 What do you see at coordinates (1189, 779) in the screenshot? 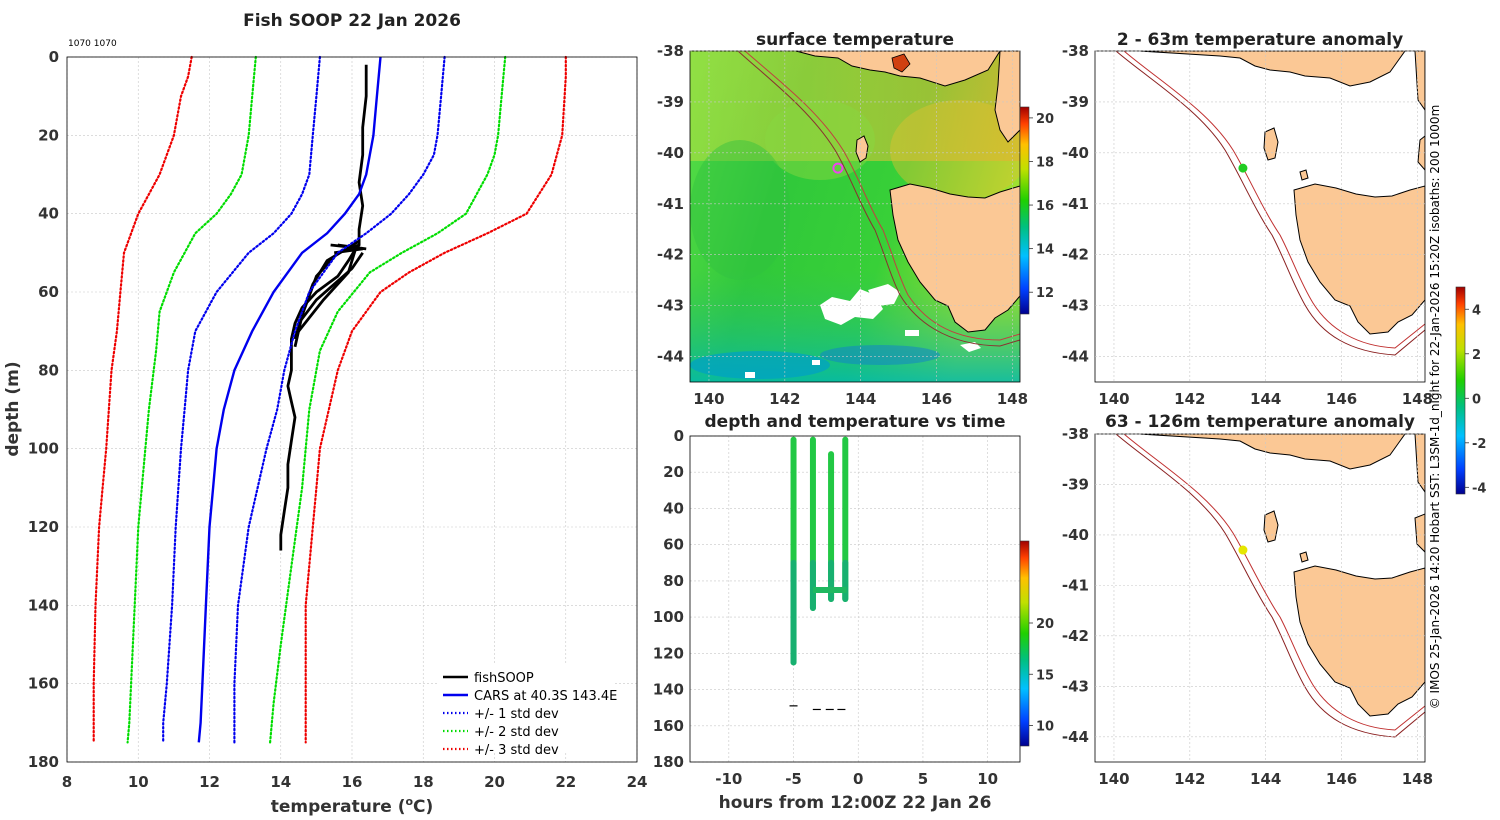
I see `anomaly2-x-tick-label: 142` at bounding box center [1189, 779].